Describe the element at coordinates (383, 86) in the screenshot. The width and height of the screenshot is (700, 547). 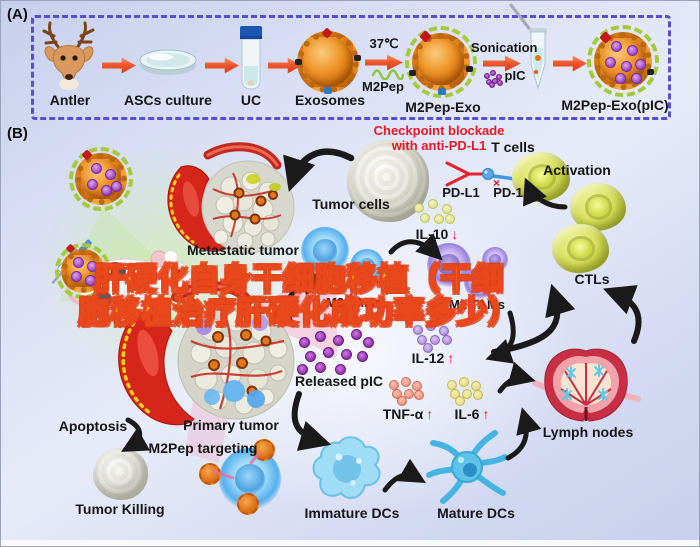
I see `m2pep-label: M2Pep` at that location.